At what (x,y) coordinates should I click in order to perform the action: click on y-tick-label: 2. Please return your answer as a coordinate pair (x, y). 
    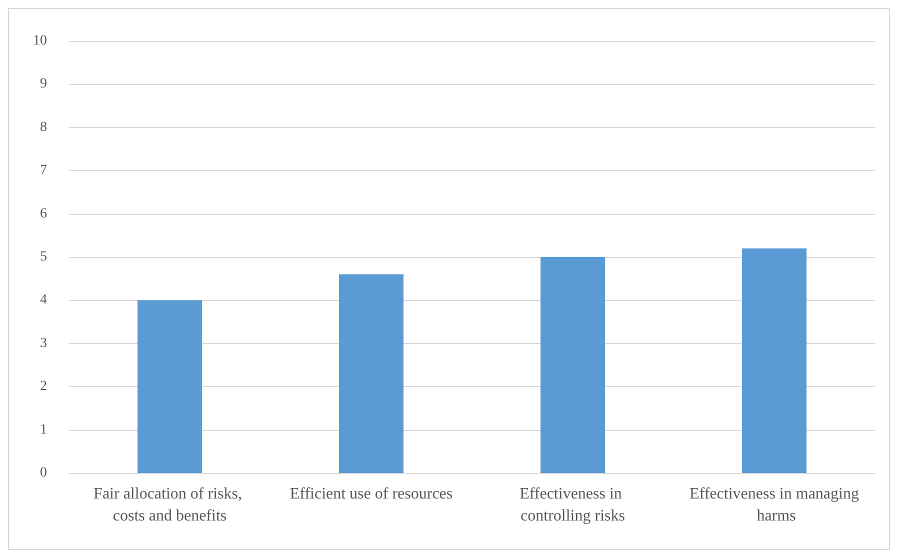
    Looking at the image, I should click on (43, 386).